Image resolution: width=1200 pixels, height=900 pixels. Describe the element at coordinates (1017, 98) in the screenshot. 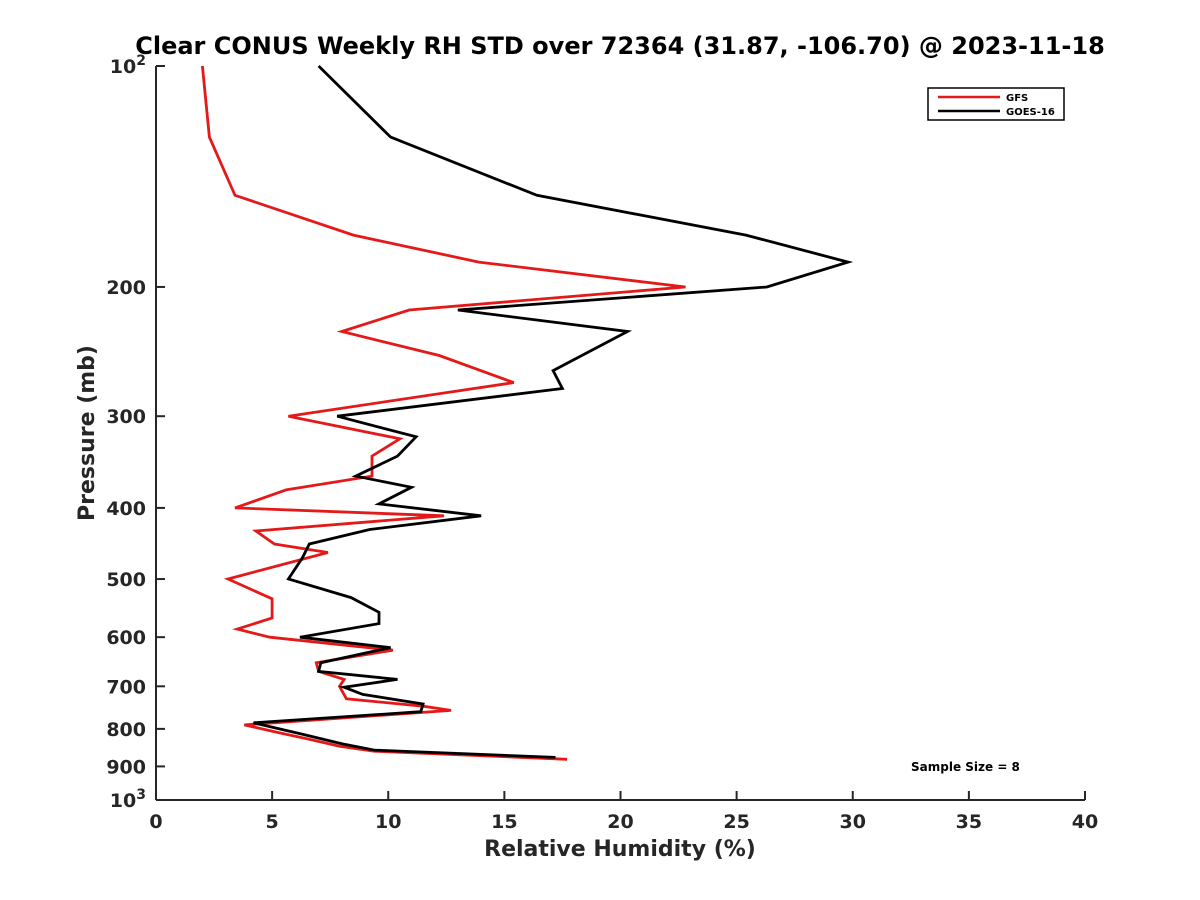

I see `legend-label-gfs: GFS` at that location.